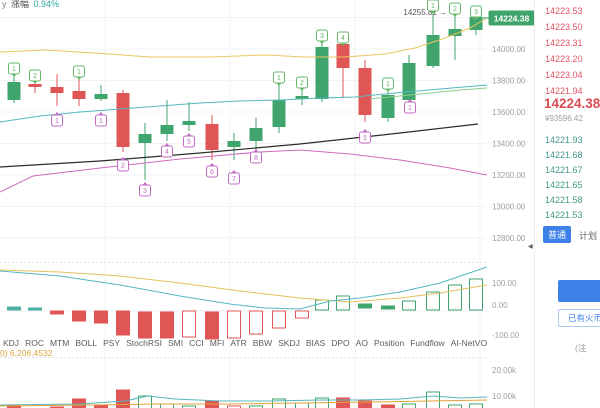 The height and width of the screenshot is (408, 600). What do you see at coordinates (144, 343) in the screenshot?
I see `indicator-tab-stochrsi: StochRSI` at bounding box center [144, 343].